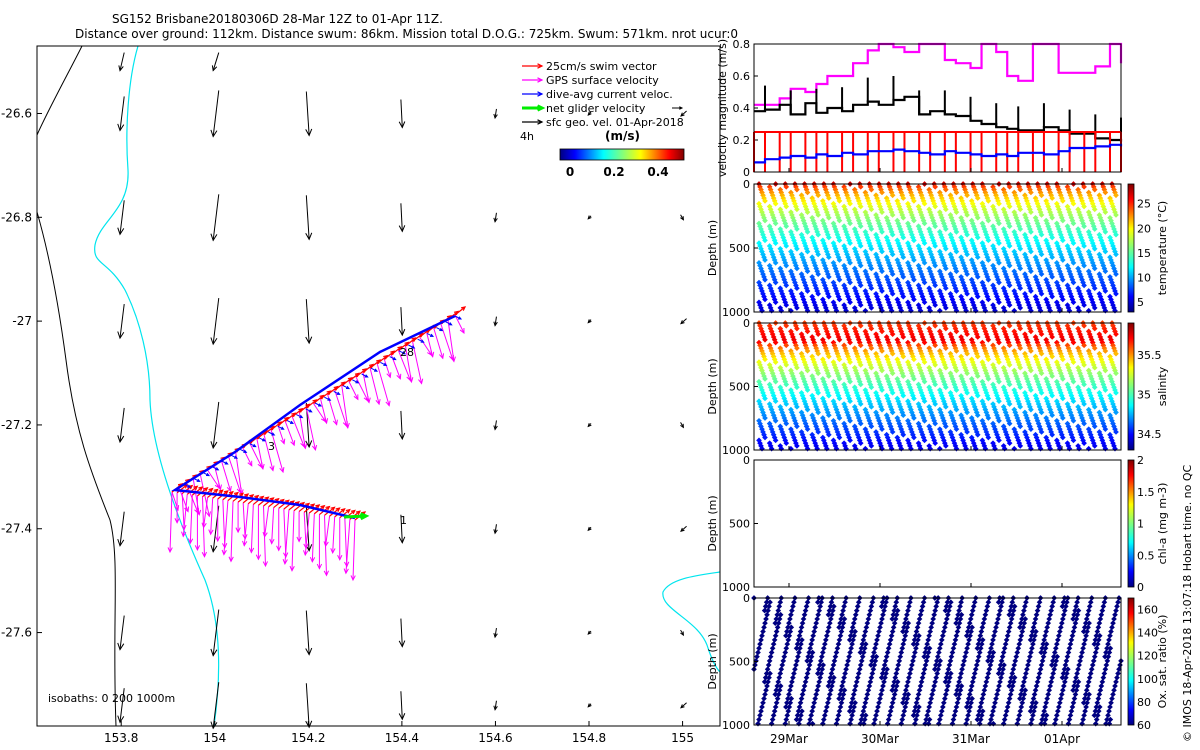 The image size is (1200, 750). Describe the element at coordinates (722, 108) in the screenshot. I see `velocity-ylabel: velocity magnitude (m/s)` at that location.